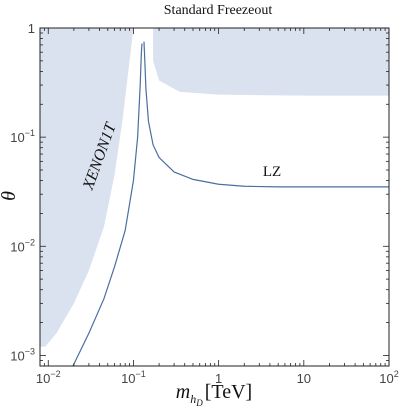 The width and height of the screenshot is (402, 412). I want to click on x-tick-label: 10, so click(304, 378).